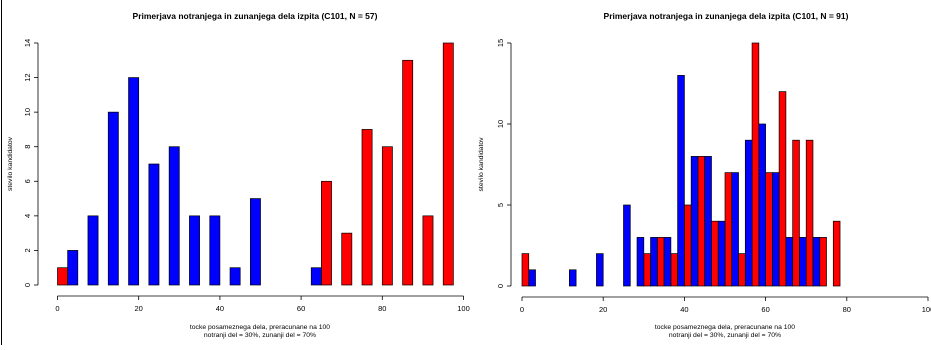  Describe the element at coordinates (27, 77) in the screenshot. I see `y-tick-label: 12` at that location.